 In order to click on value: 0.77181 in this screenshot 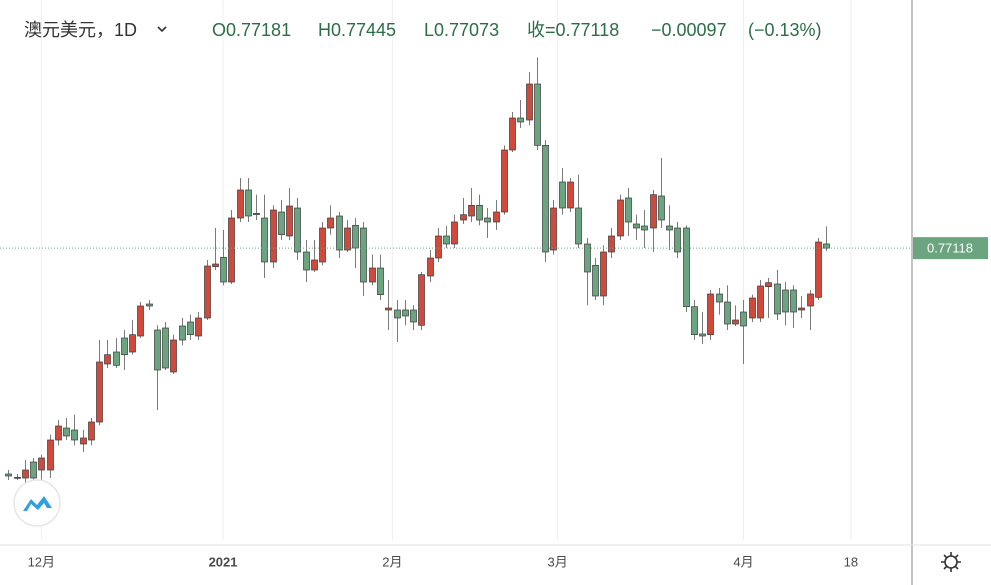, I will do `click(258, 30)`.